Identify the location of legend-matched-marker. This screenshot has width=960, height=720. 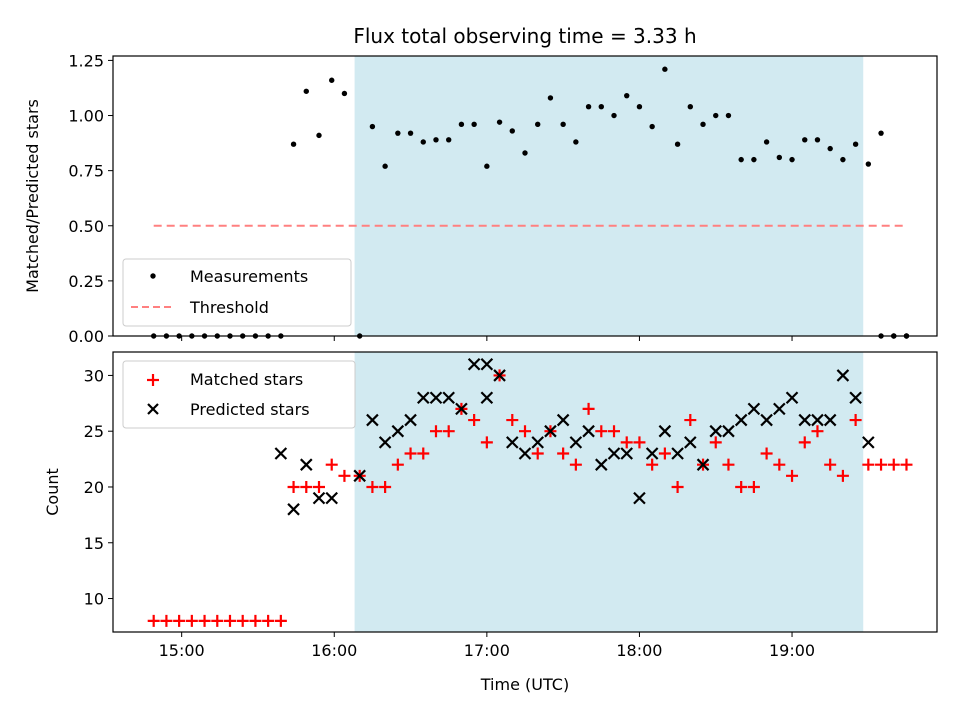
(153, 380).